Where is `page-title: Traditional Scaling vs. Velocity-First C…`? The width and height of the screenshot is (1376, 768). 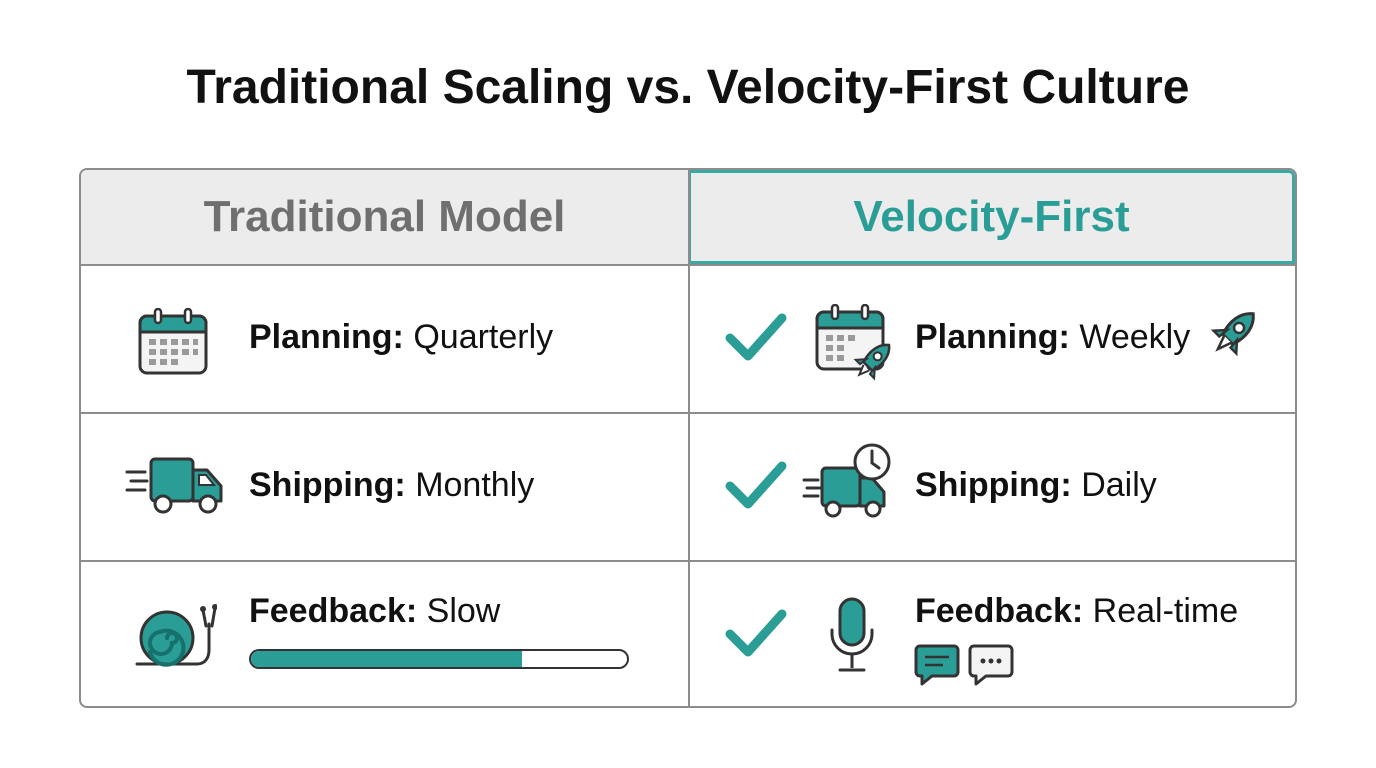
page-title: Traditional Scaling vs. Velocity-First C… is located at coordinates (688, 87).